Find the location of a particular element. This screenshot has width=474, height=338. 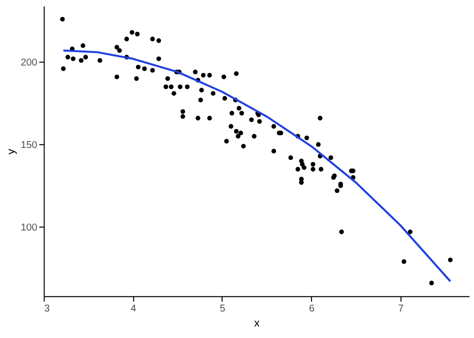

y-axis-title: y is located at coordinates (12, 151).